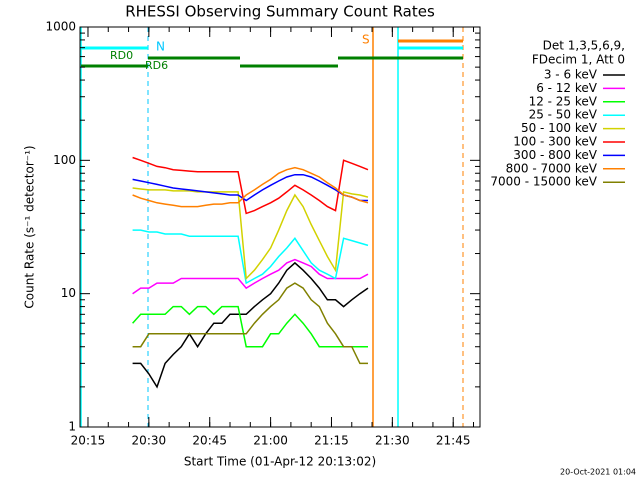 This screenshot has width=640, height=480. Describe the element at coordinates (331, 441) in the screenshot. I see `x-tick-label: 21:15` at that location.